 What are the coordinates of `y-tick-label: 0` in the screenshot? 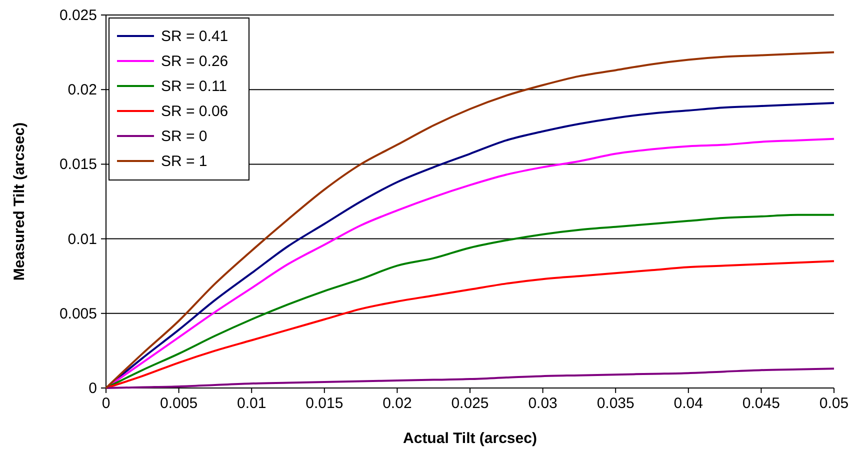 It's located at (92, 388).